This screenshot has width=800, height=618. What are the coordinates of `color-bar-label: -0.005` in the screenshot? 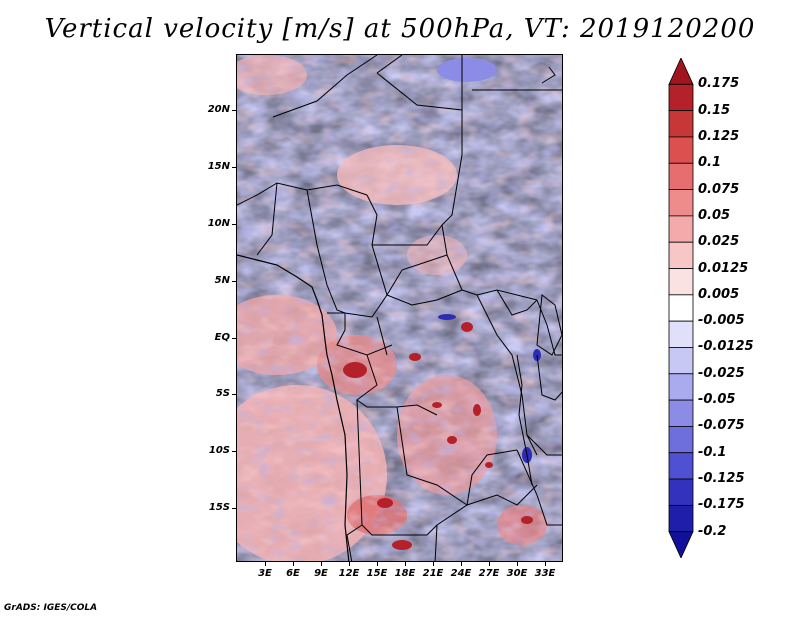 It's located at (721, 321).